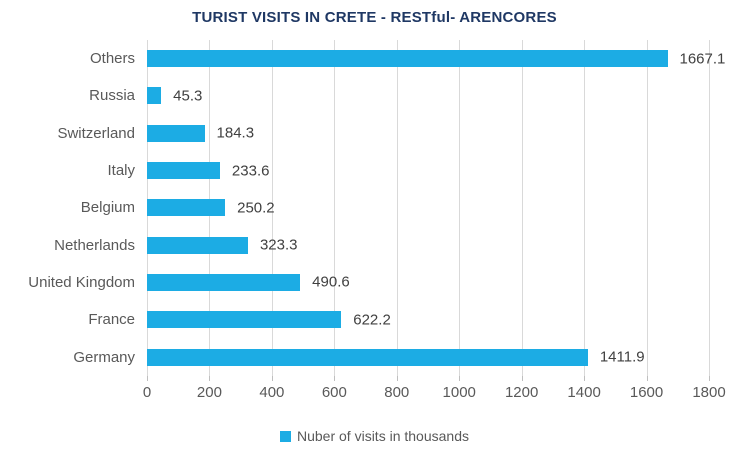  I want to click on bar-track: 1667.1, so click(436, 59).